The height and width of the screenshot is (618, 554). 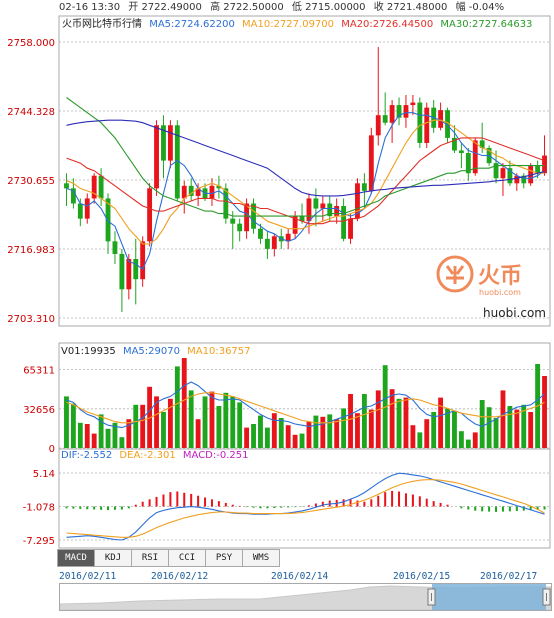 I want to click on main-legend-title: 火币网比特币行情, so click(x=102, y=23).